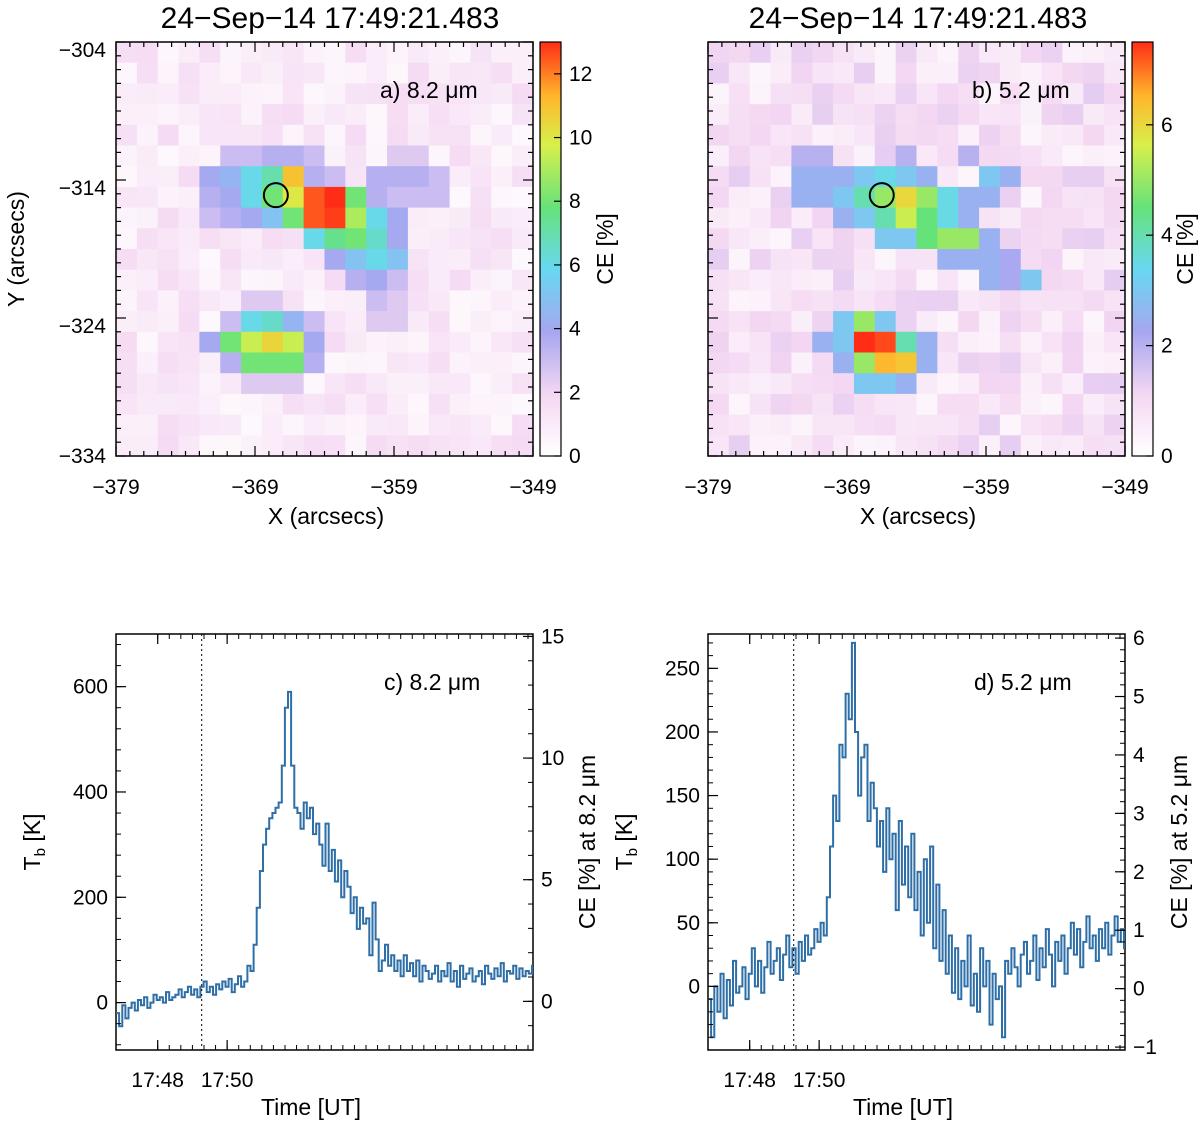  I want to click on panel-b-ticks, so click(916, 249).